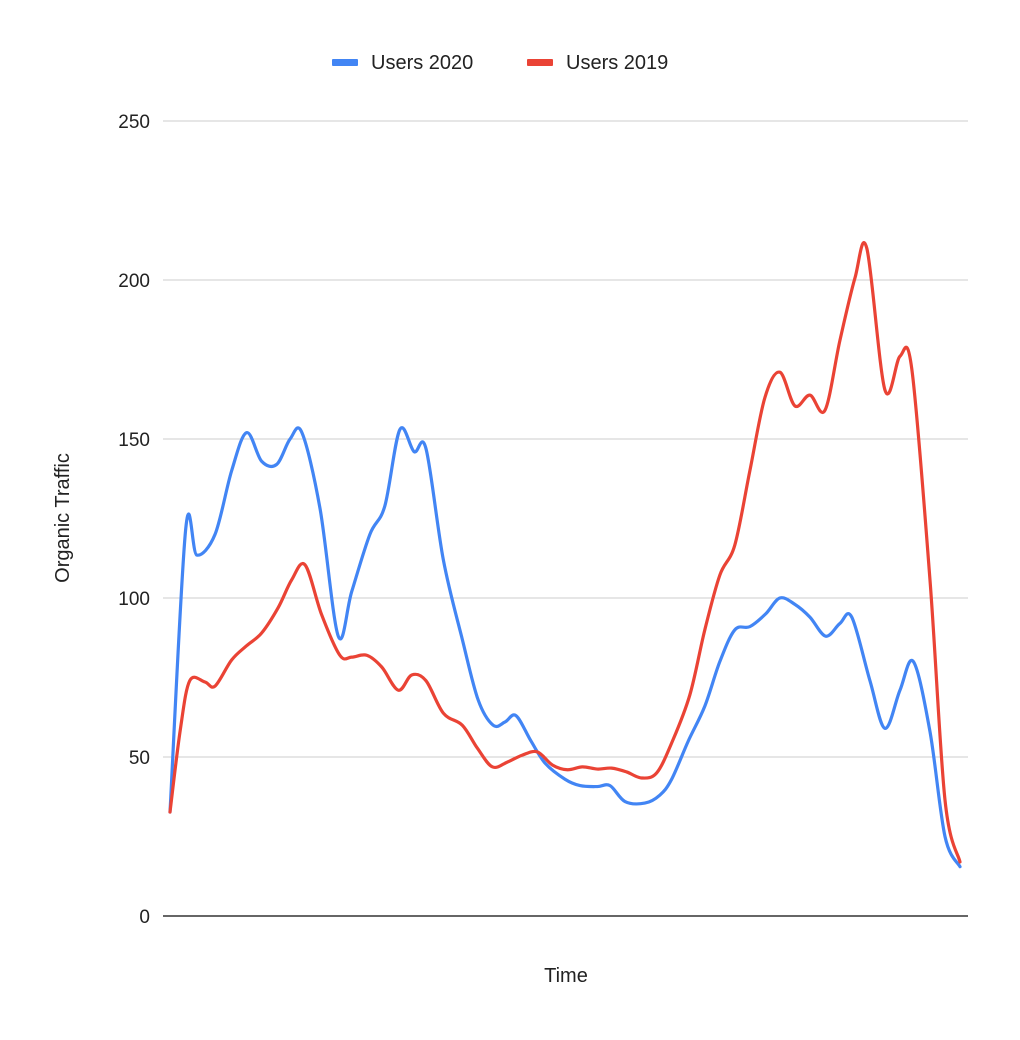  I want to click on y-tick-label: 150, so click(134, 440).